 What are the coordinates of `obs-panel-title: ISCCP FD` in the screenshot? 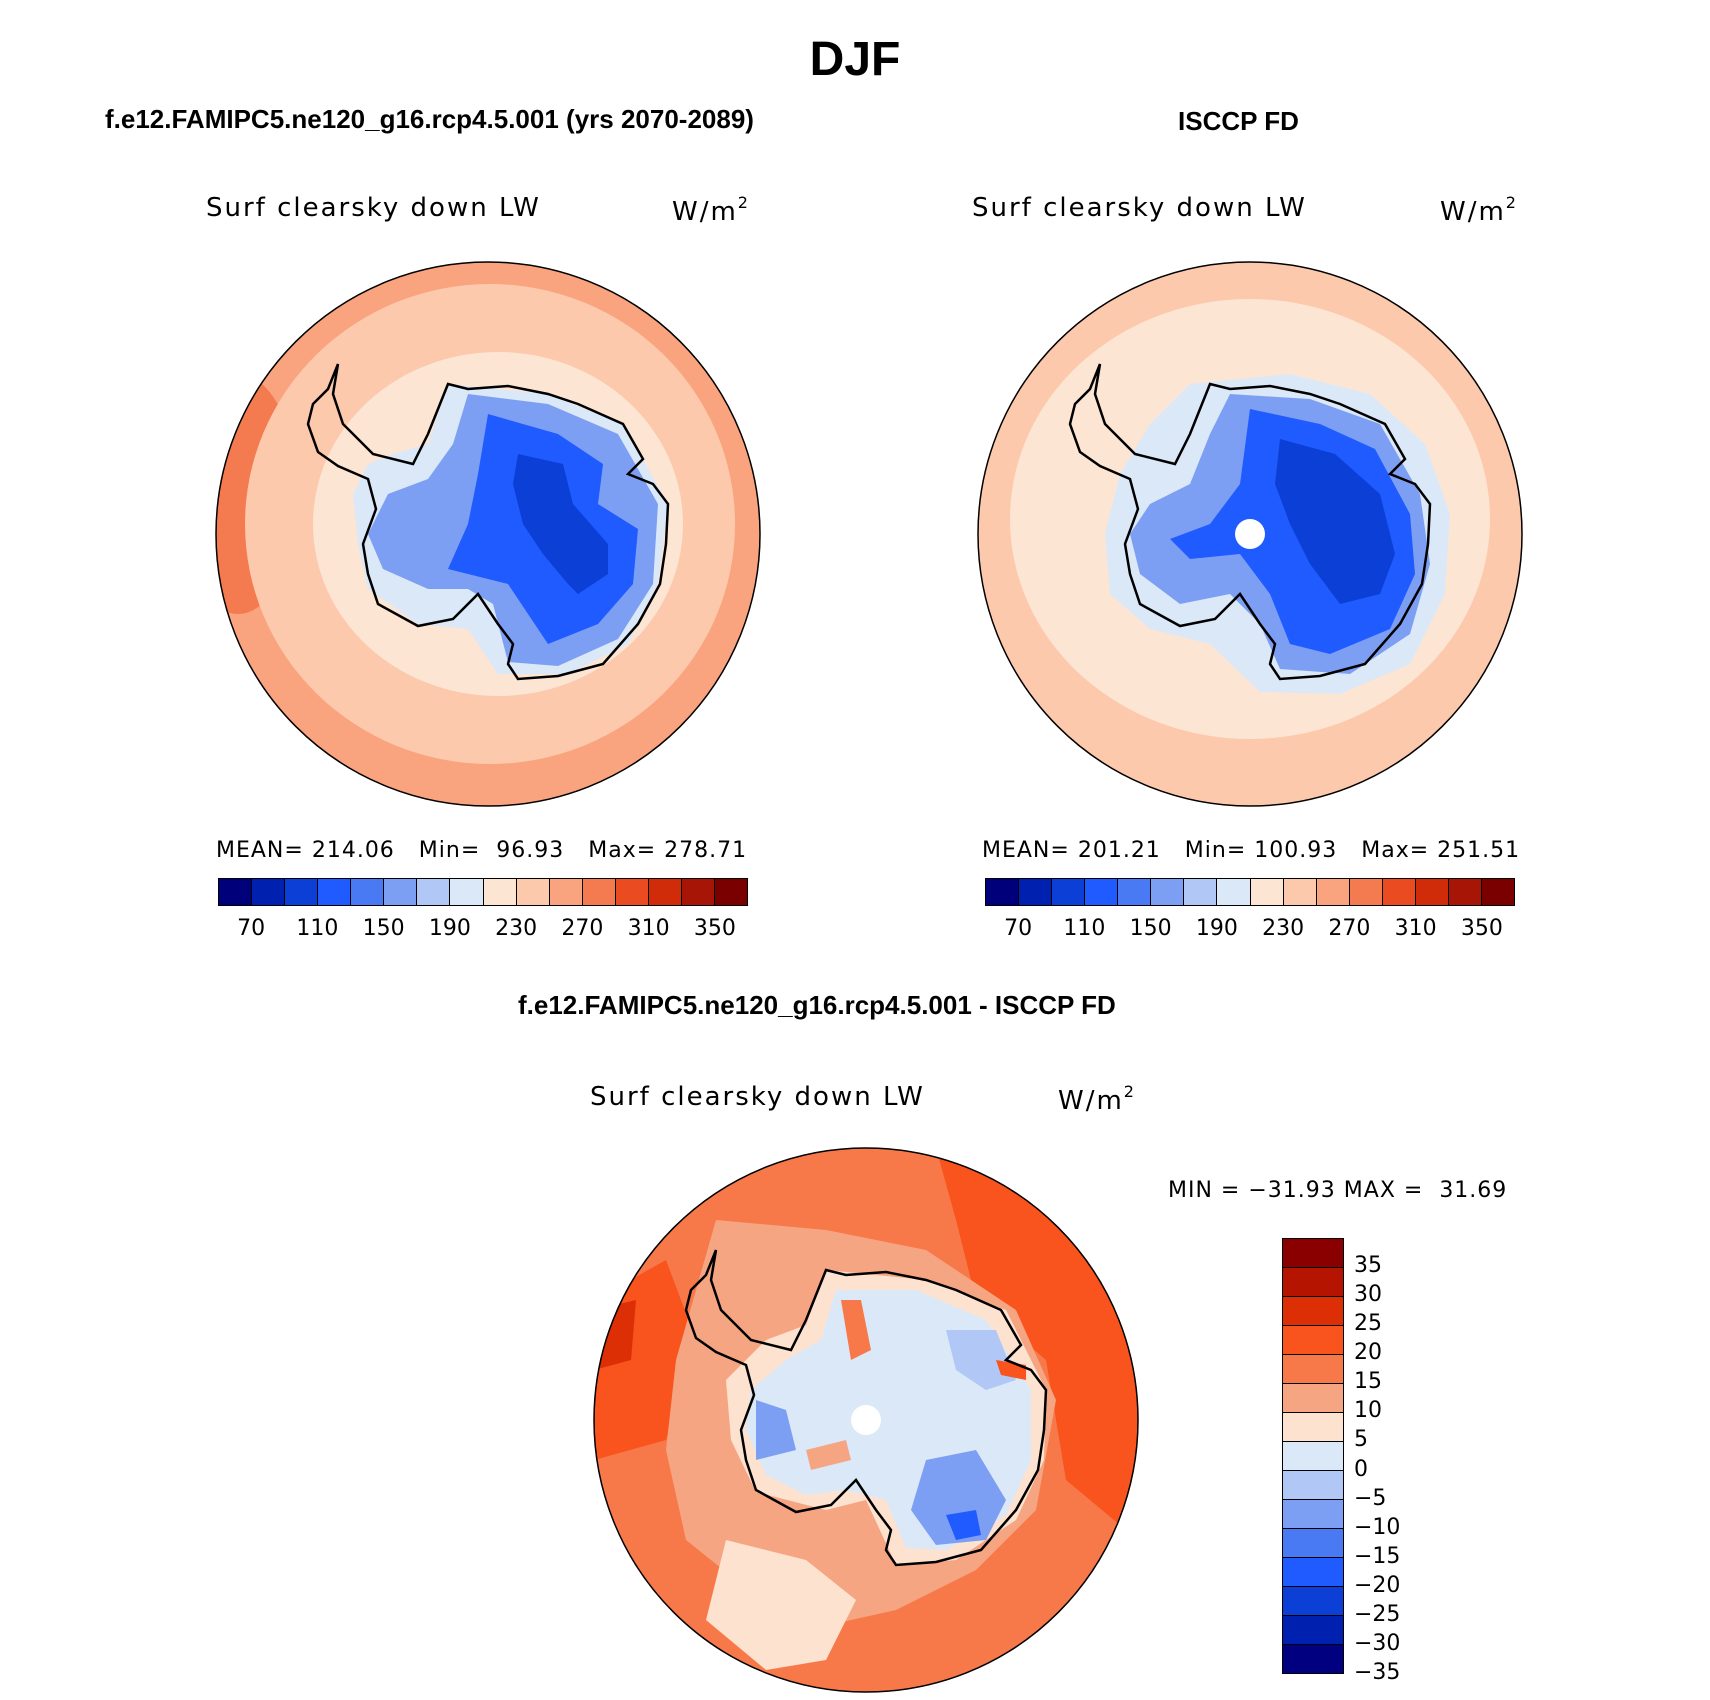 It's located at (1238, 121).